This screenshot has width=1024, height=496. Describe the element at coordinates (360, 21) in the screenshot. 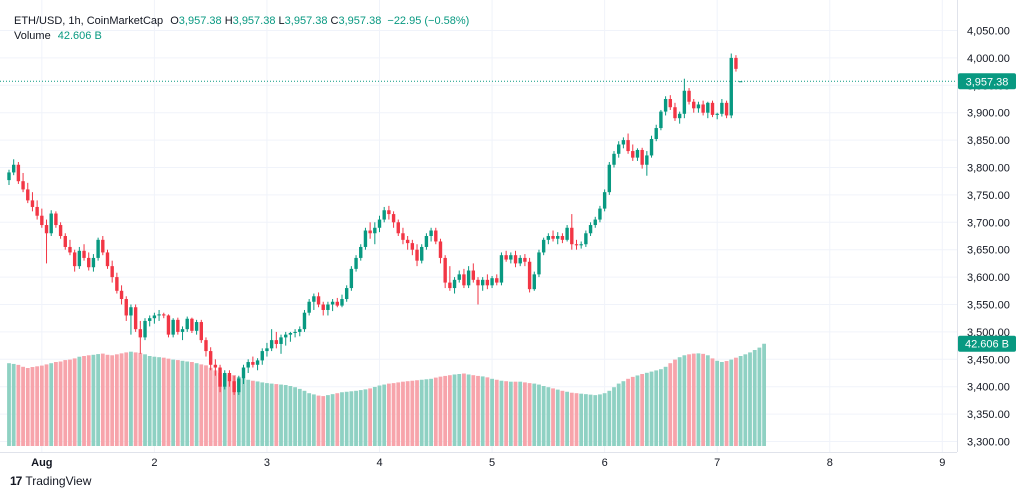

I see `close-value: 3,957.38` at that location.